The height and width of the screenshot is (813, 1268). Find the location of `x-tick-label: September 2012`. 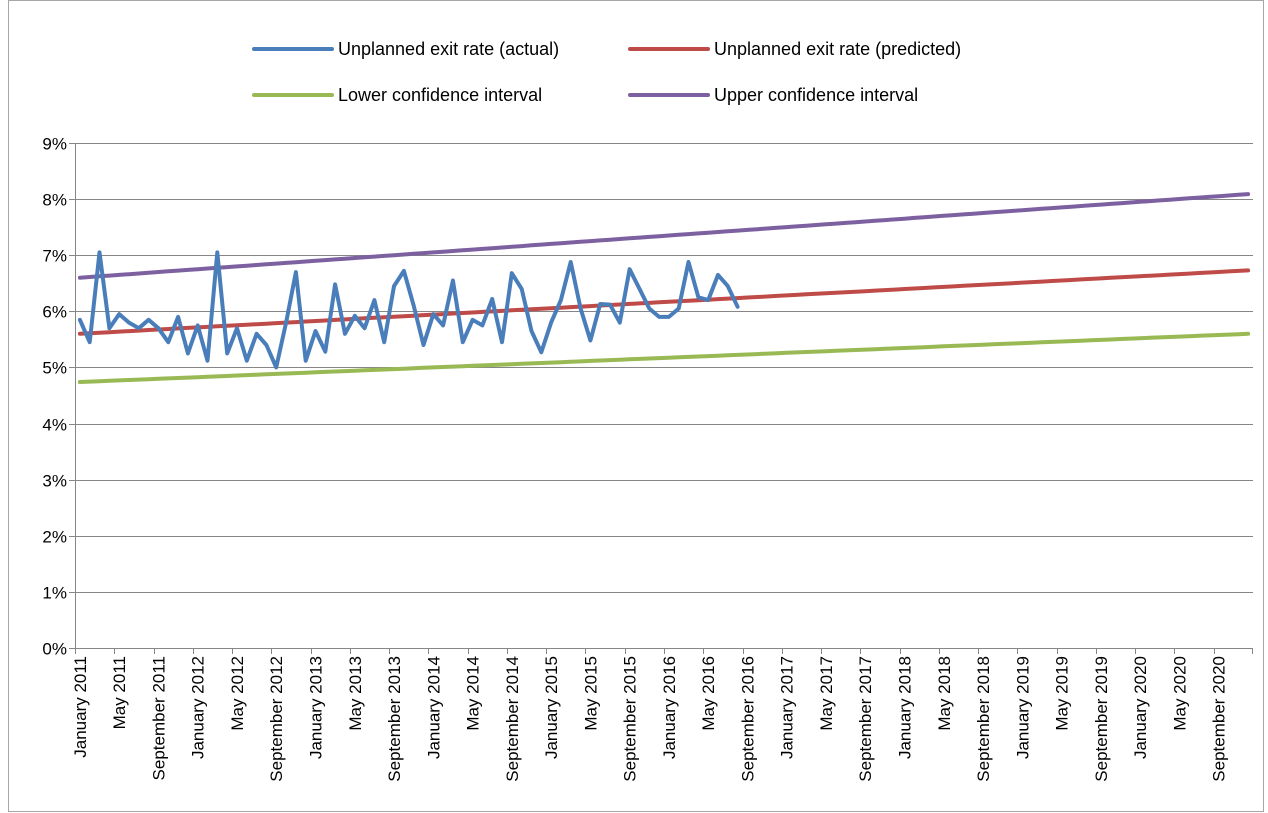

x-tick-label: September 2012 is located at coordinates (276, 719).